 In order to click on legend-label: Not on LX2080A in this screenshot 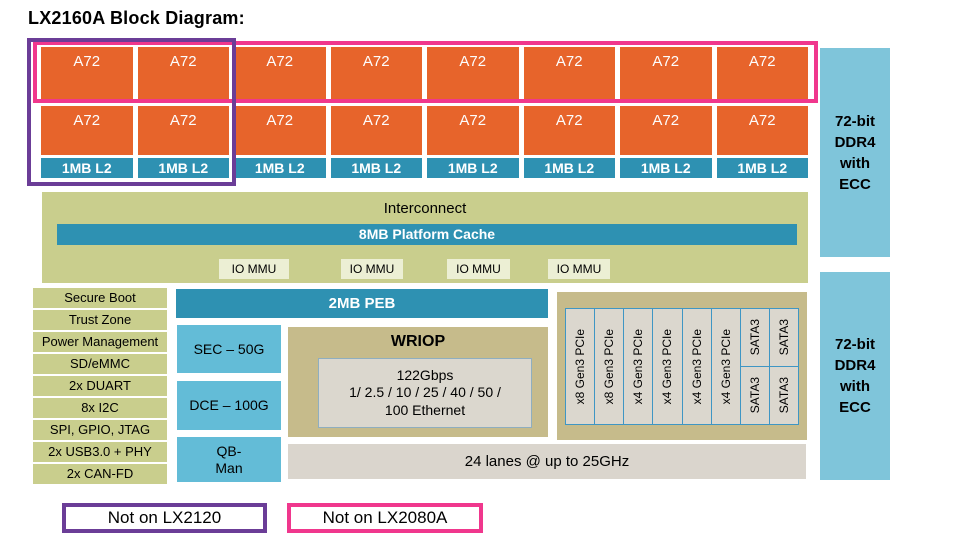, I will do `click(385, 517)`.